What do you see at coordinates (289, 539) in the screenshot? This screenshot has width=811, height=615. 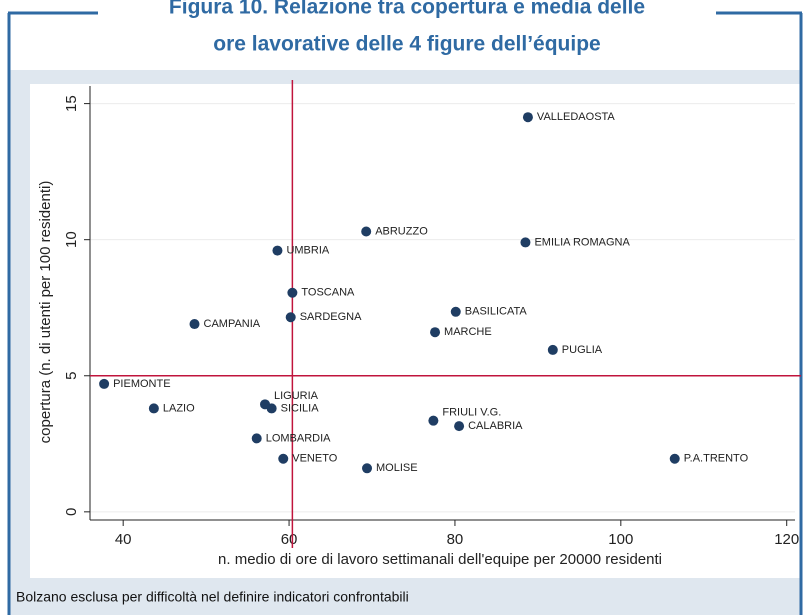 I see `x-tick-label: 60` at bounding box center [289, 539].